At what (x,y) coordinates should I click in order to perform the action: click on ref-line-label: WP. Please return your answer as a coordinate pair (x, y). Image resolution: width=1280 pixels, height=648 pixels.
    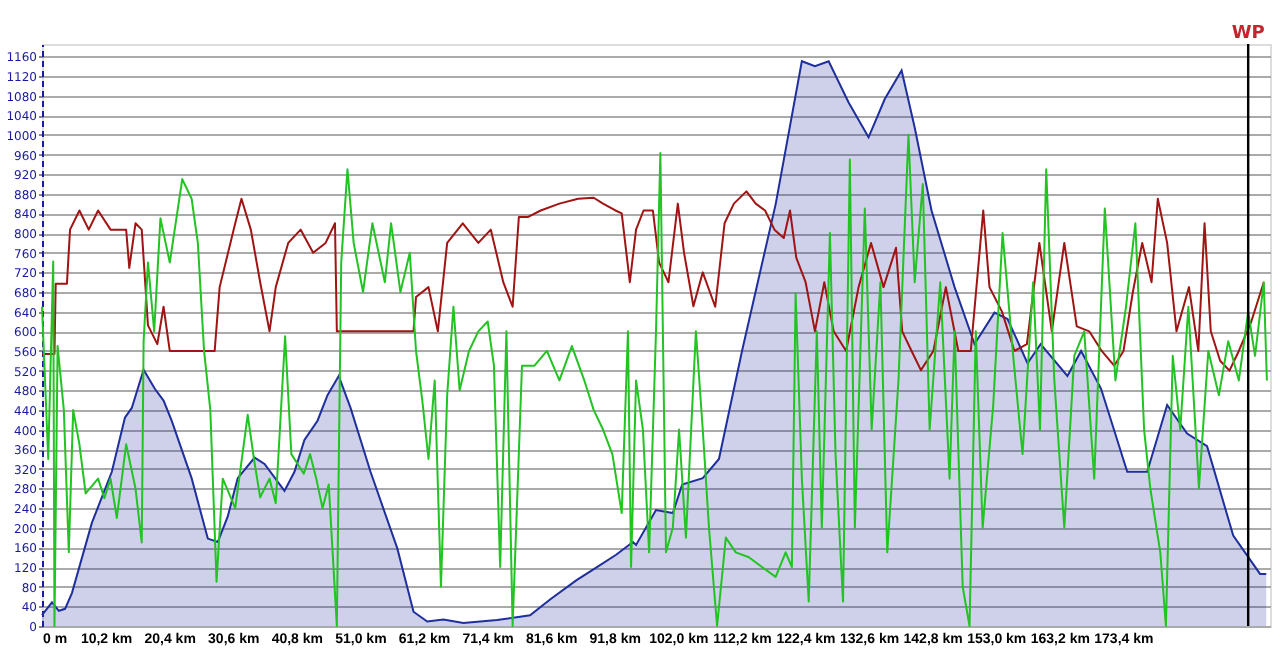
    Looking at the image, I should click on (1248, 34).